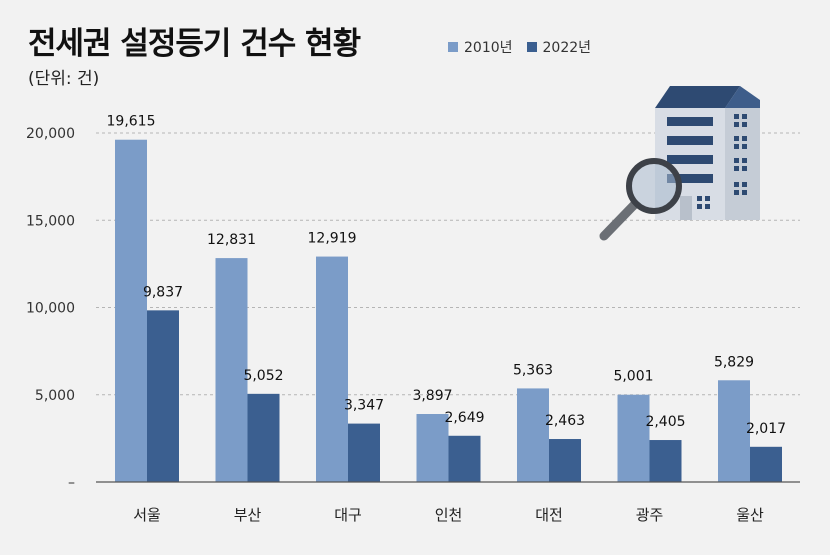 The width and height of the screenshot is (830, 555). I want to click on x-tick-label: 대구, so click(348, 515).